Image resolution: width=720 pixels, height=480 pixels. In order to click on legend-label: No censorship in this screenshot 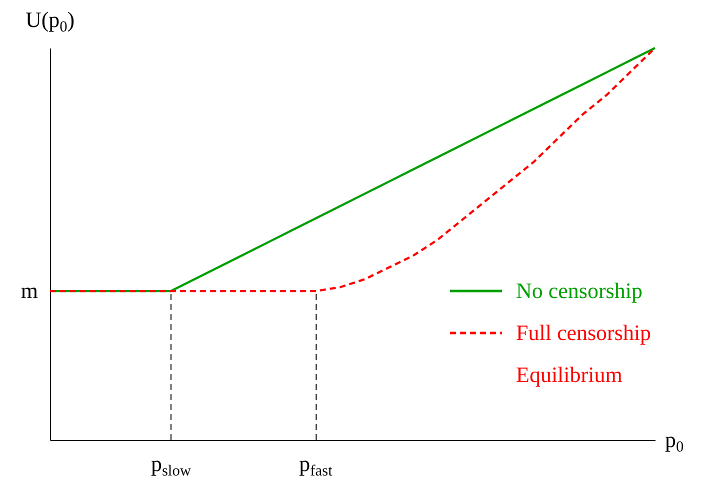, I will do `click(579, 290)`.